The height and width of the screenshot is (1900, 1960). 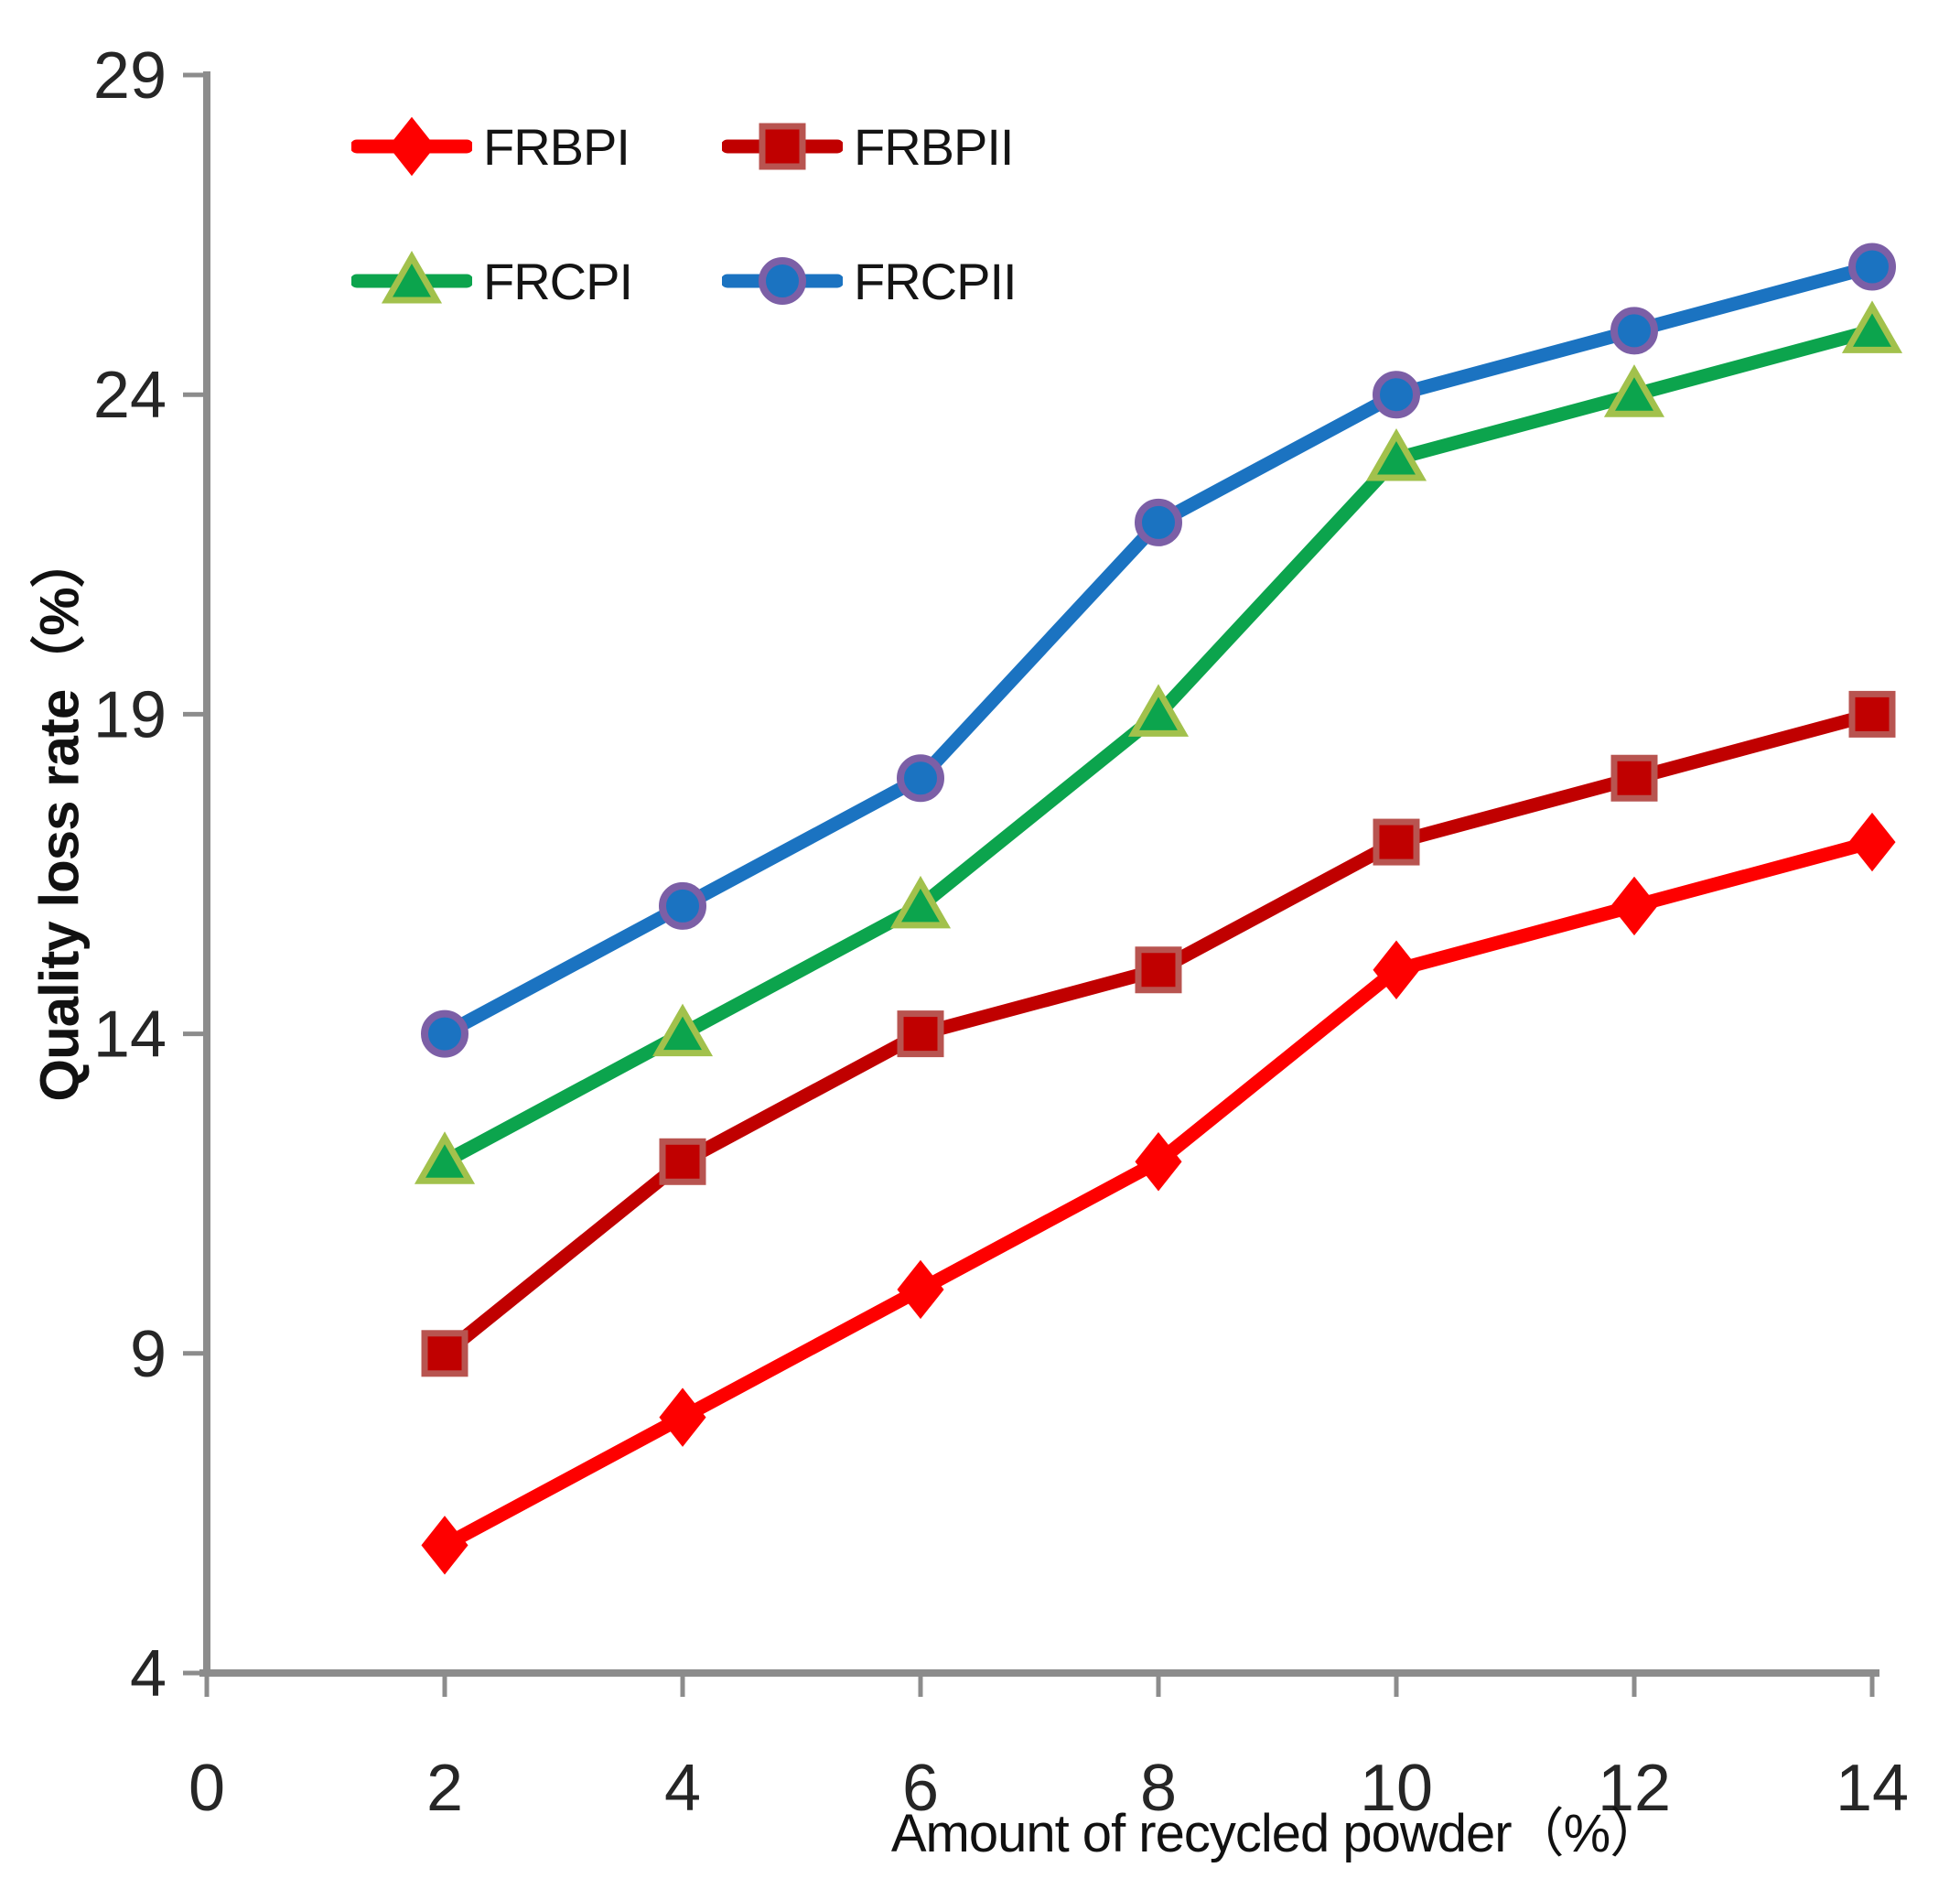 I want to click on y-tick-label: 14, so click(x=130, y=1035).